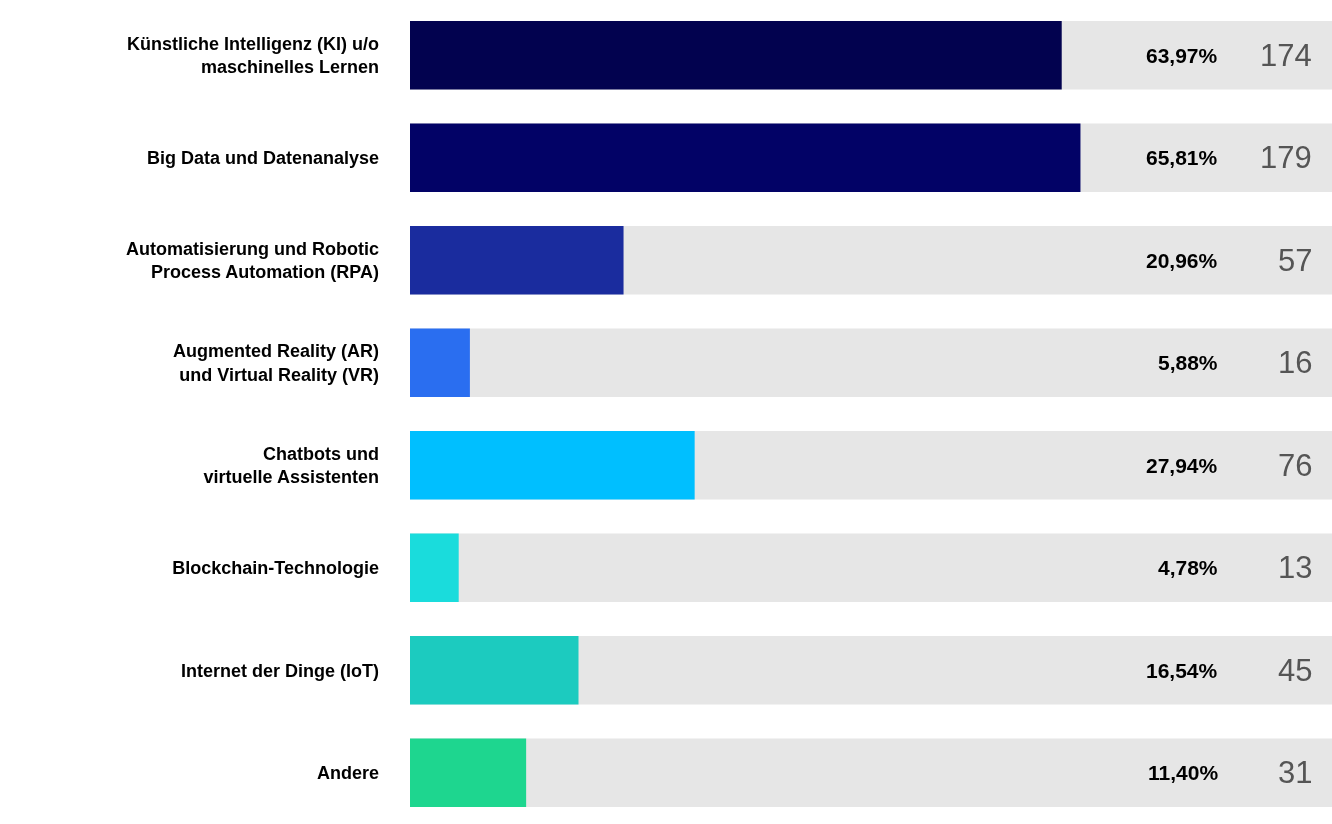 The image size is (1332, 824). Describe the element at coordinates (347, 773) in the screenshot. I see `y-tick-label: Andere` at that location.